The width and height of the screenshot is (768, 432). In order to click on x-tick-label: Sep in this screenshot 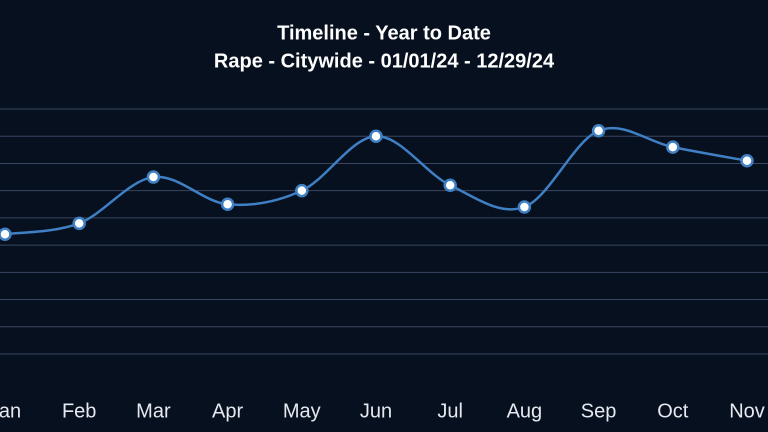, I will do `click(599, 411)`.